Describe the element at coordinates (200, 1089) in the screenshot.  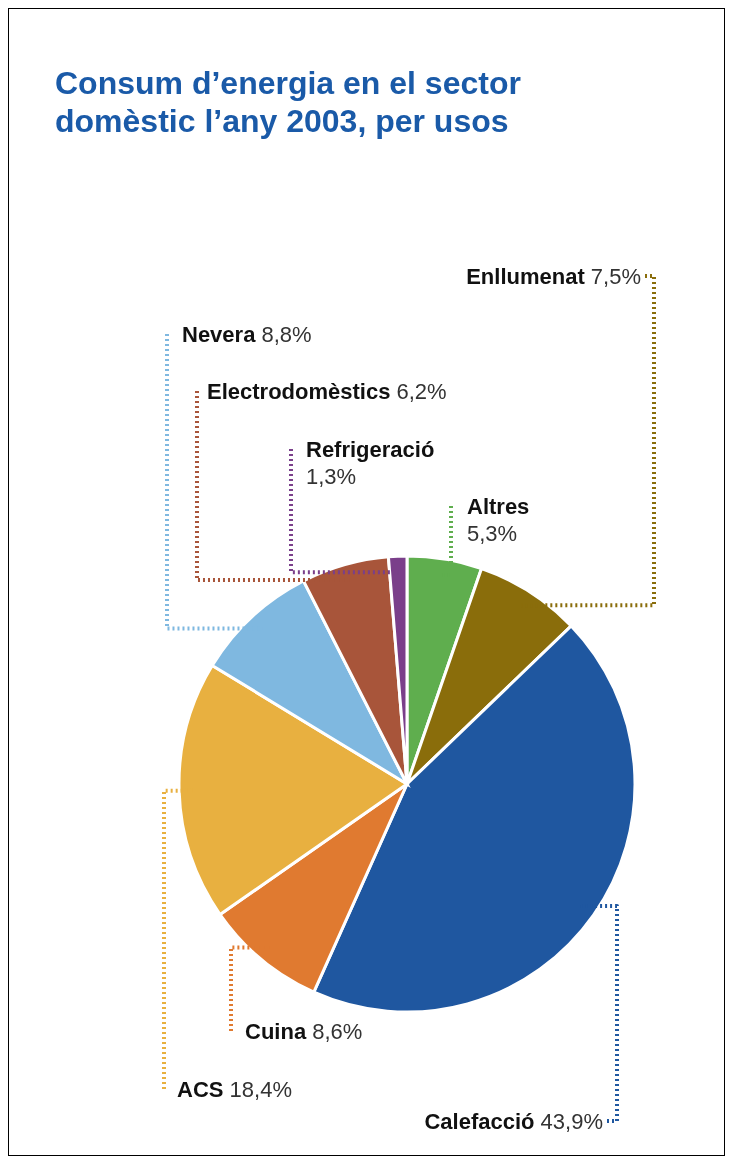
I see `slice-label: ACS` at that location.